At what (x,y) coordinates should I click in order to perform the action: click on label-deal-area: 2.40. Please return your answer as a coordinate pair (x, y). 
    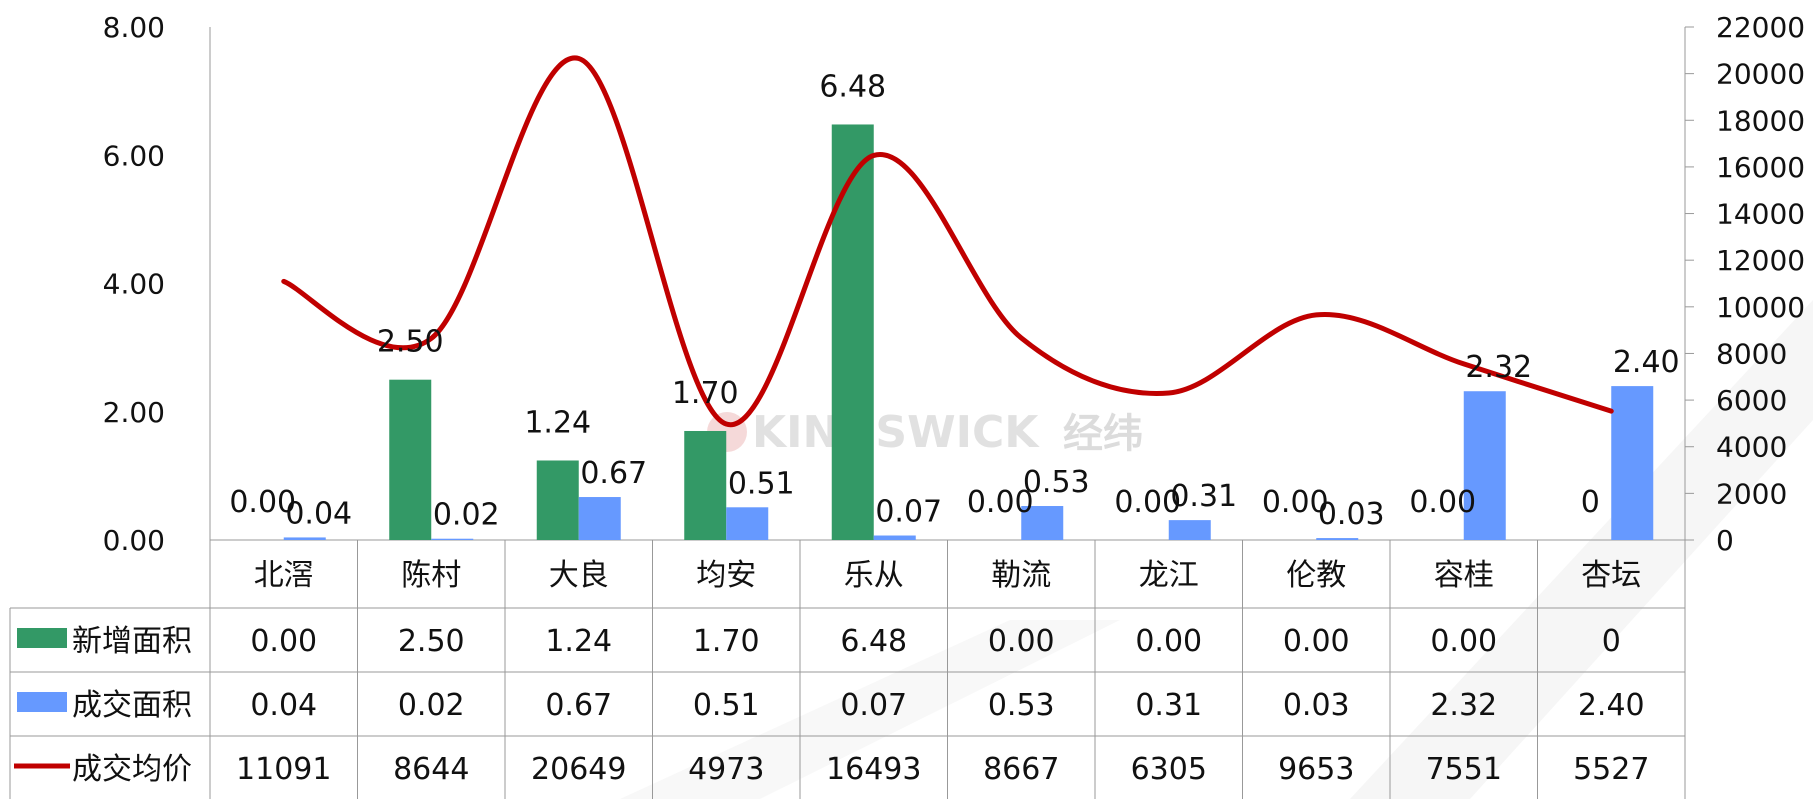
    Looking at the image, I should click on (1646, 362).